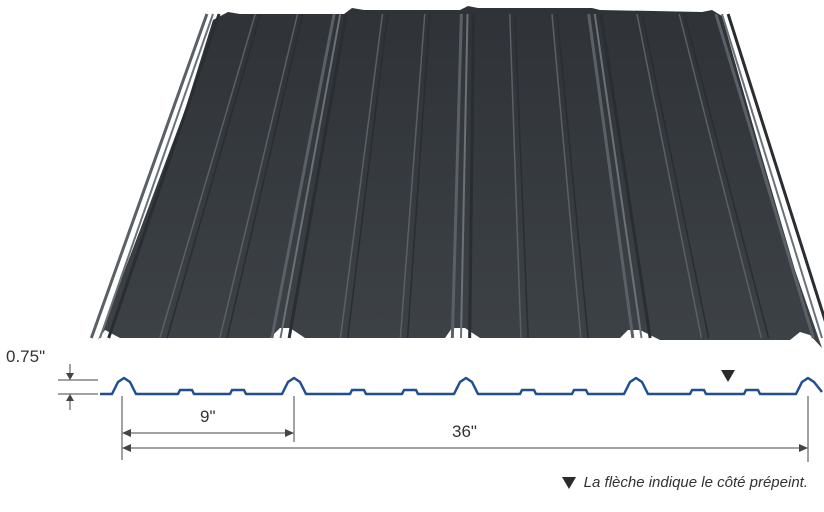 The height and width of the screenshot is (512, 824). I want to click on coverage-width-dimension: 36", so click(465, 429).